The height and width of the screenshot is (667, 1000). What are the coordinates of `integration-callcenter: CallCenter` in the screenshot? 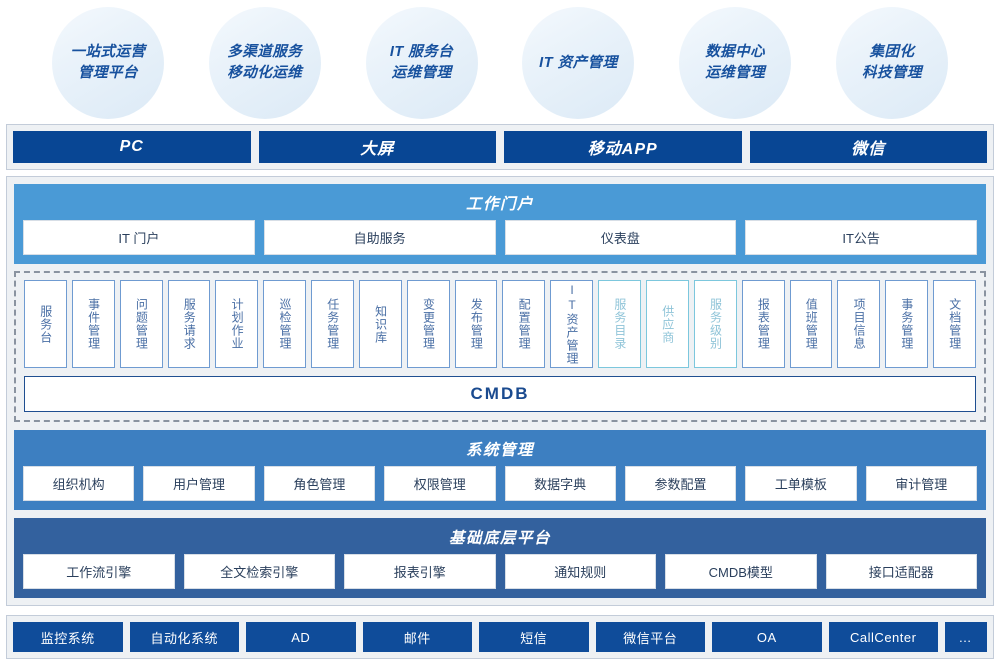 It's located at (883, 637).